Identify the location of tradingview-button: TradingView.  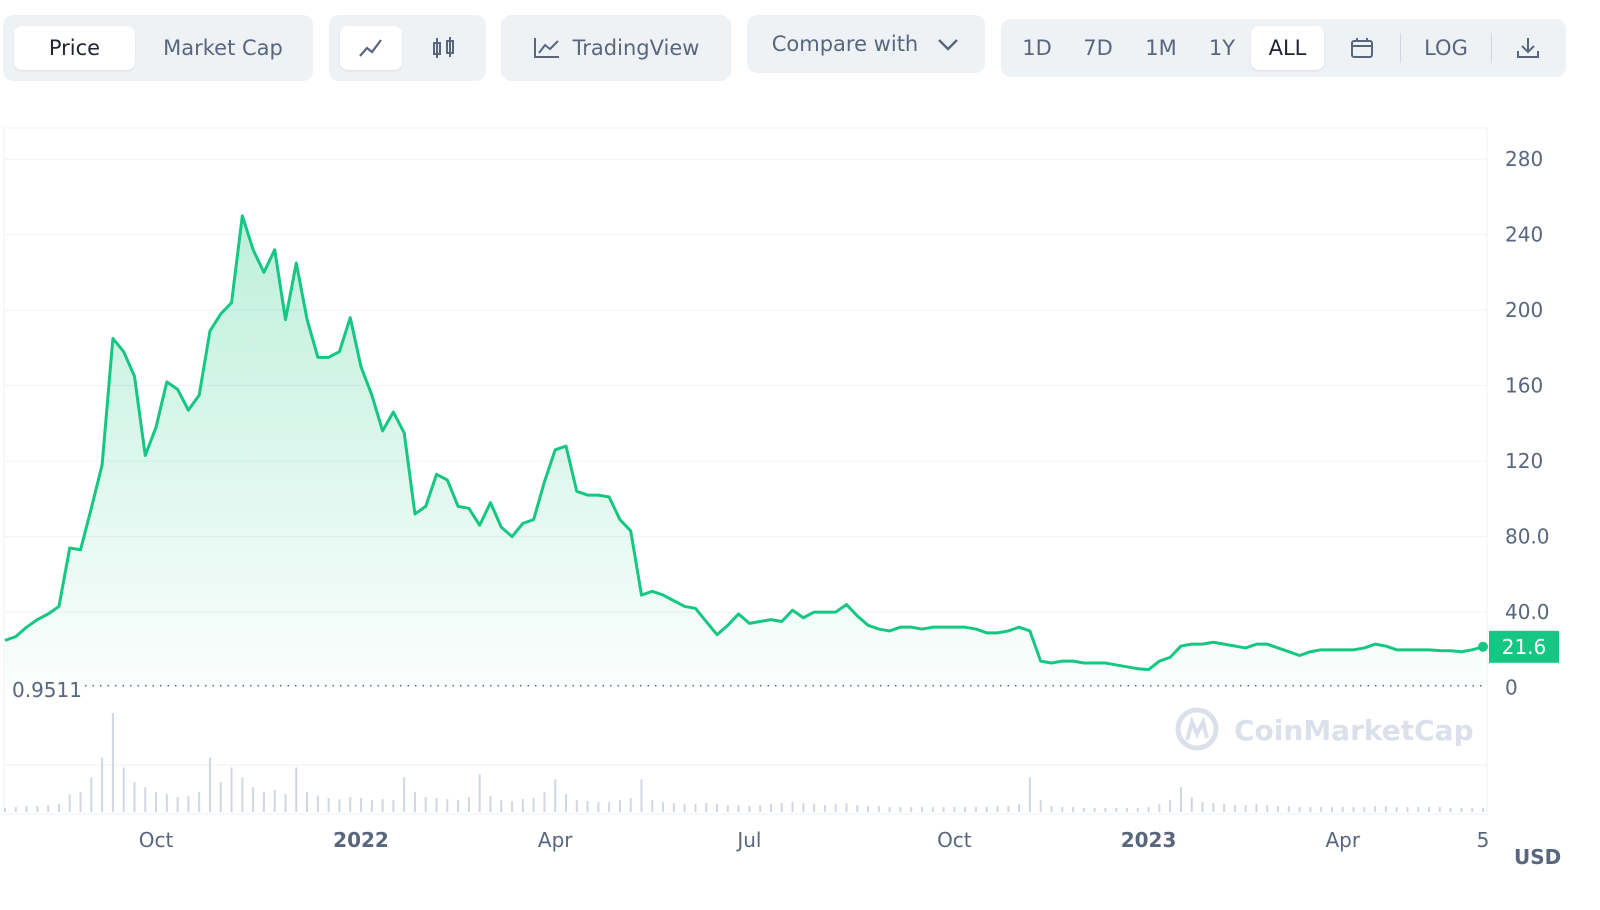
(616, 48).